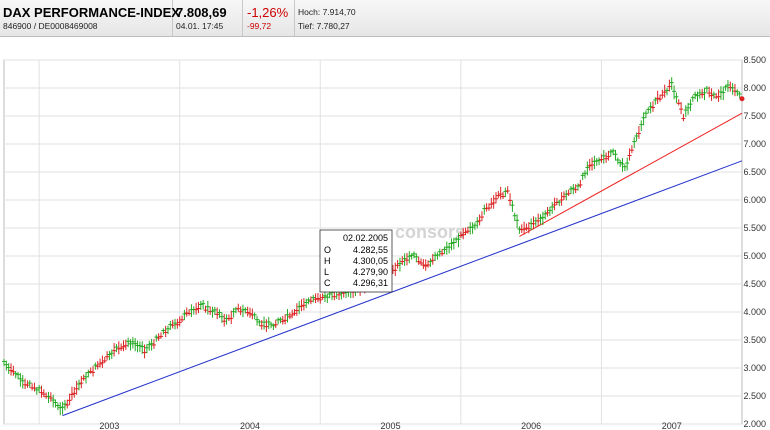  I want to click on last-price: 7.808,69, so click(201, 12).